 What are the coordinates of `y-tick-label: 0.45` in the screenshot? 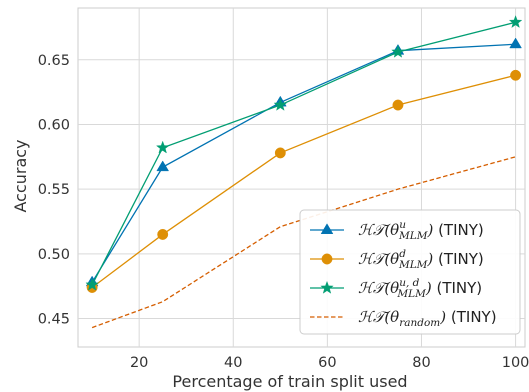 It's located at (54, 320).